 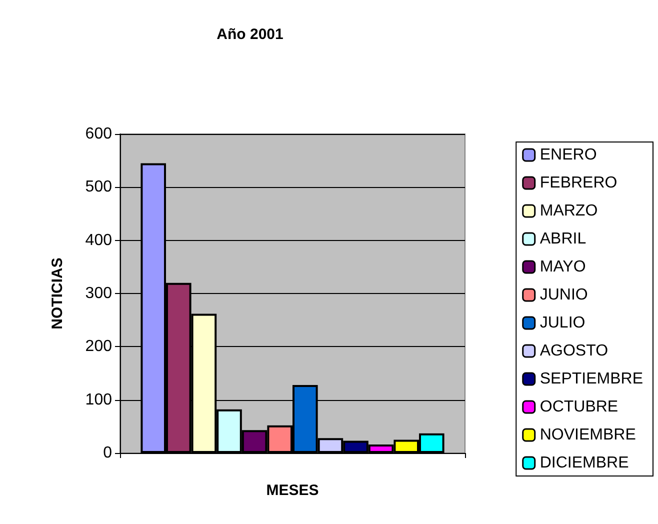 I want to click on legend-label: MARZO, so click(x=569, y=211).